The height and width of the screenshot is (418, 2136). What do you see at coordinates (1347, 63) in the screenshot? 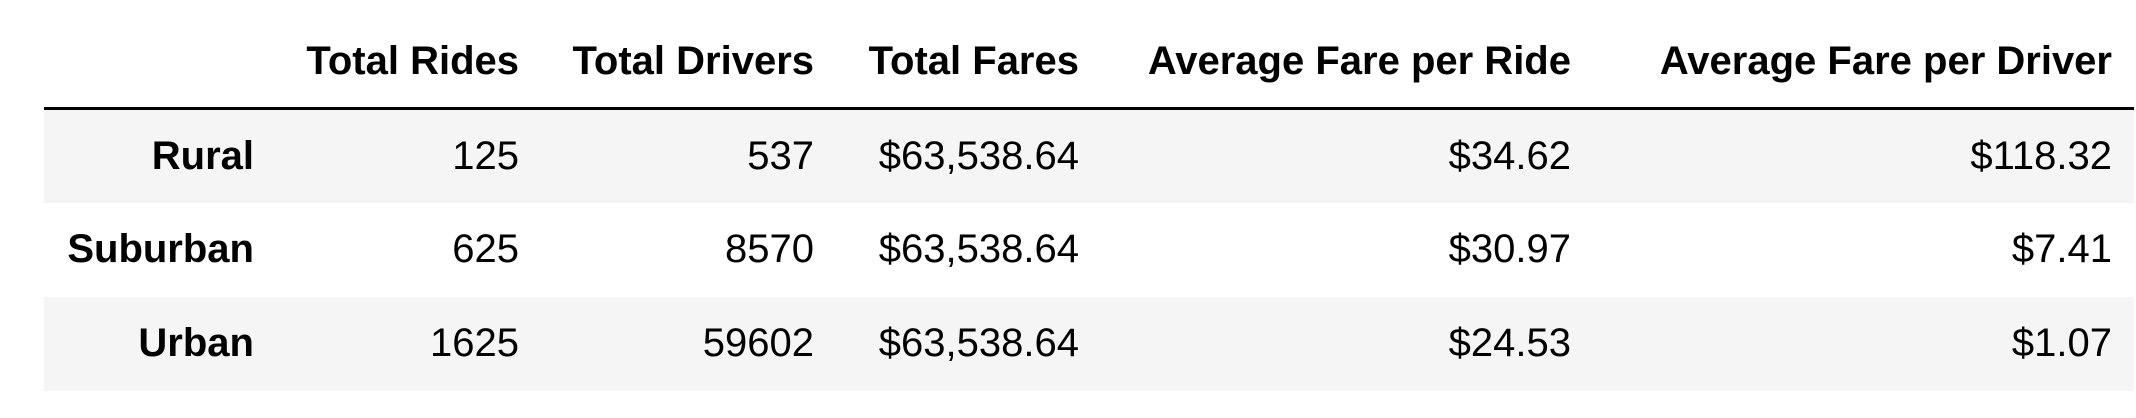
I see `column-header-average-fare-per-ride: Average Fare per Ride` at bounding box center [1347, 63].